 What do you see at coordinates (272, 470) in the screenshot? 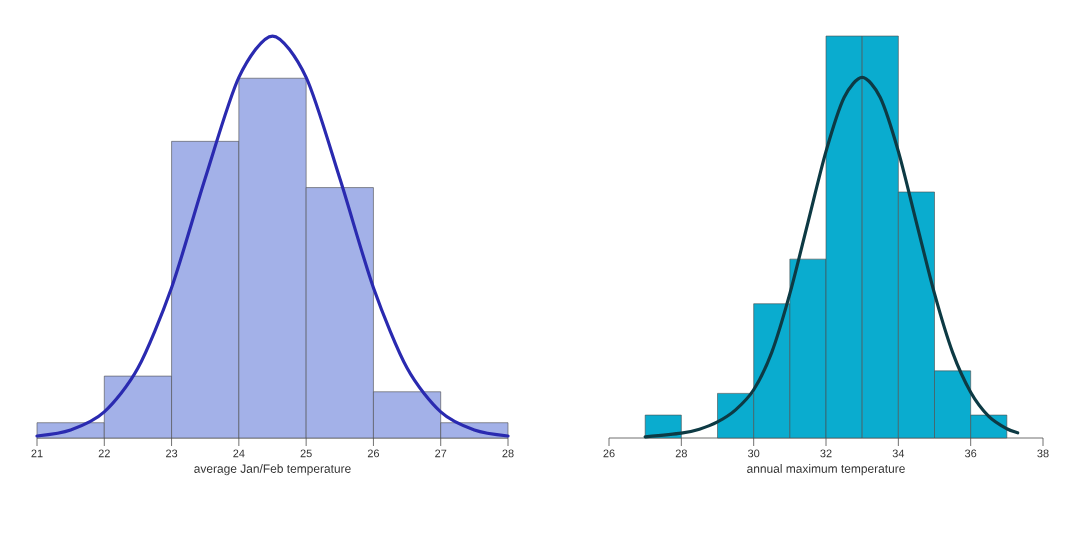
I see `x-axis-title: average Jan/Feb temperature` at bounding box center [272, 470].